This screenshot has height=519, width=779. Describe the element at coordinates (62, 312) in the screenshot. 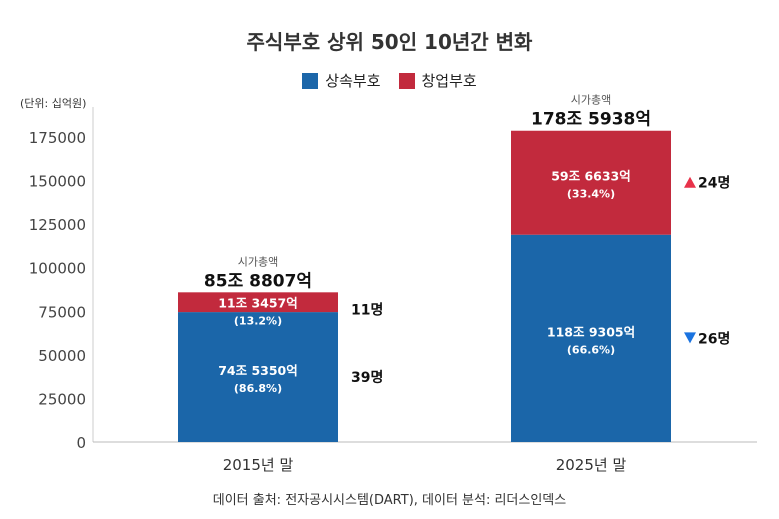

I see `y-tick-label: 75000` at that location.